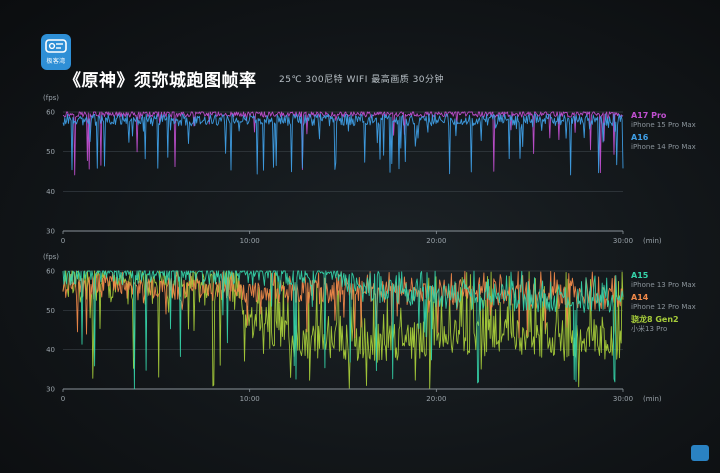 The width and height of the screenshot is (720, 473). Describe the element at coordinates (649, 328) in the screenshot. I see `legend-device-name: 小米13 Pro` at that location.